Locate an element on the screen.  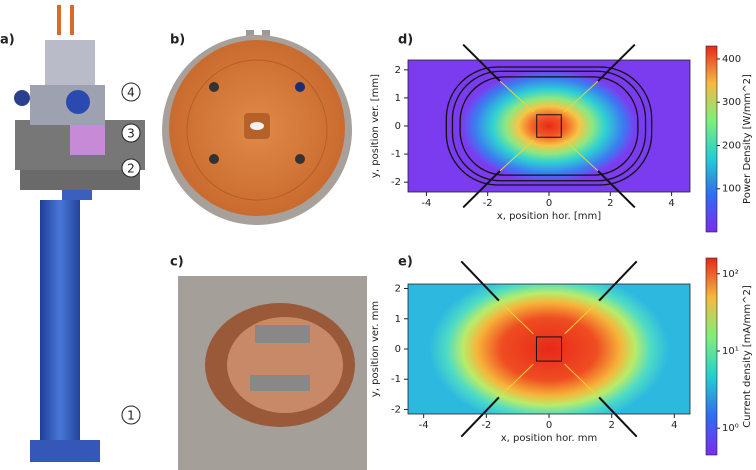
panel-label: b) is located at coordinates (177, 40).